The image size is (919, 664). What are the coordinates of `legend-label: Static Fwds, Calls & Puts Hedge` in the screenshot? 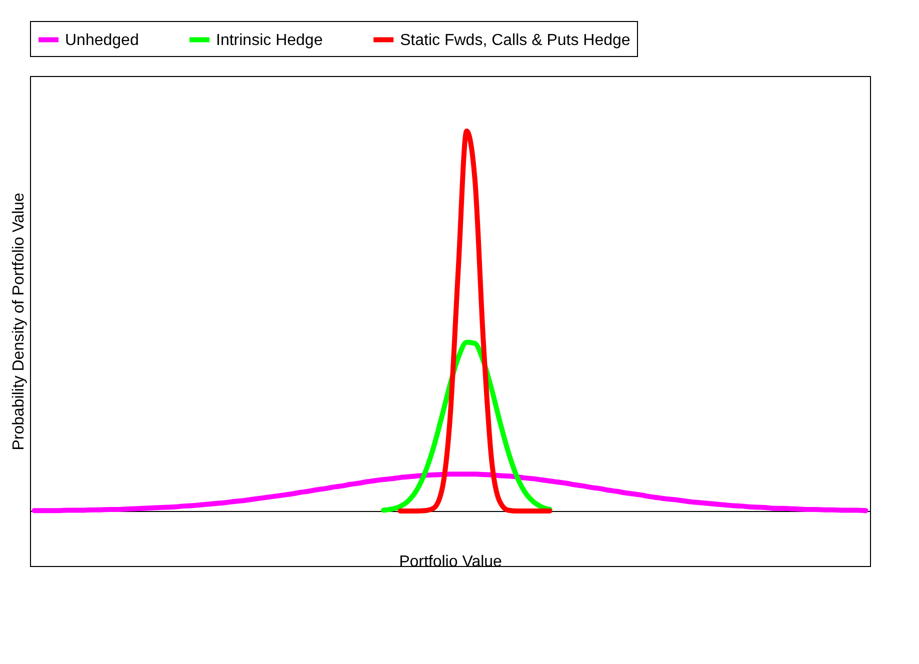 It's located at (515, 40).